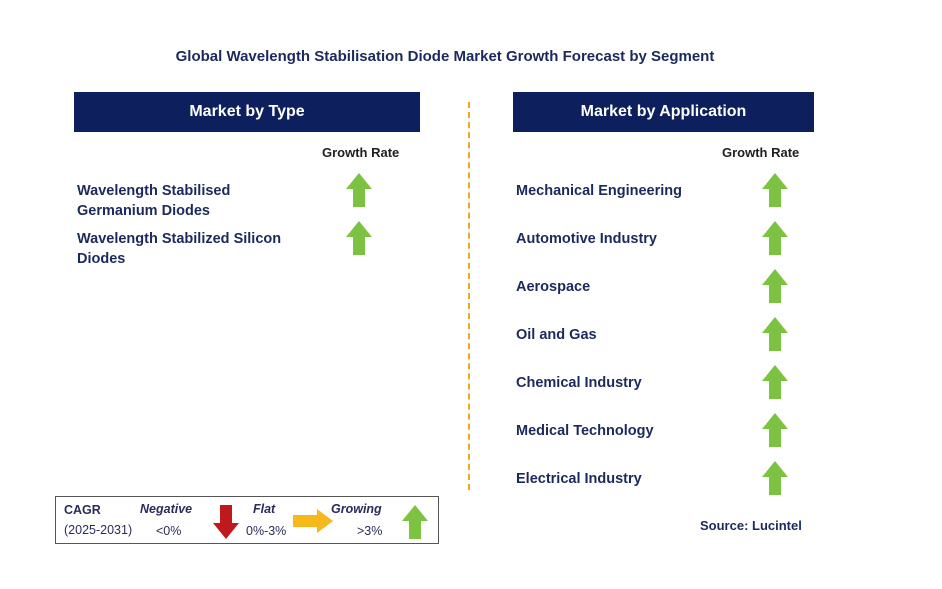  I want to click on segment-label: Electrical Industry, so click(579, 479).